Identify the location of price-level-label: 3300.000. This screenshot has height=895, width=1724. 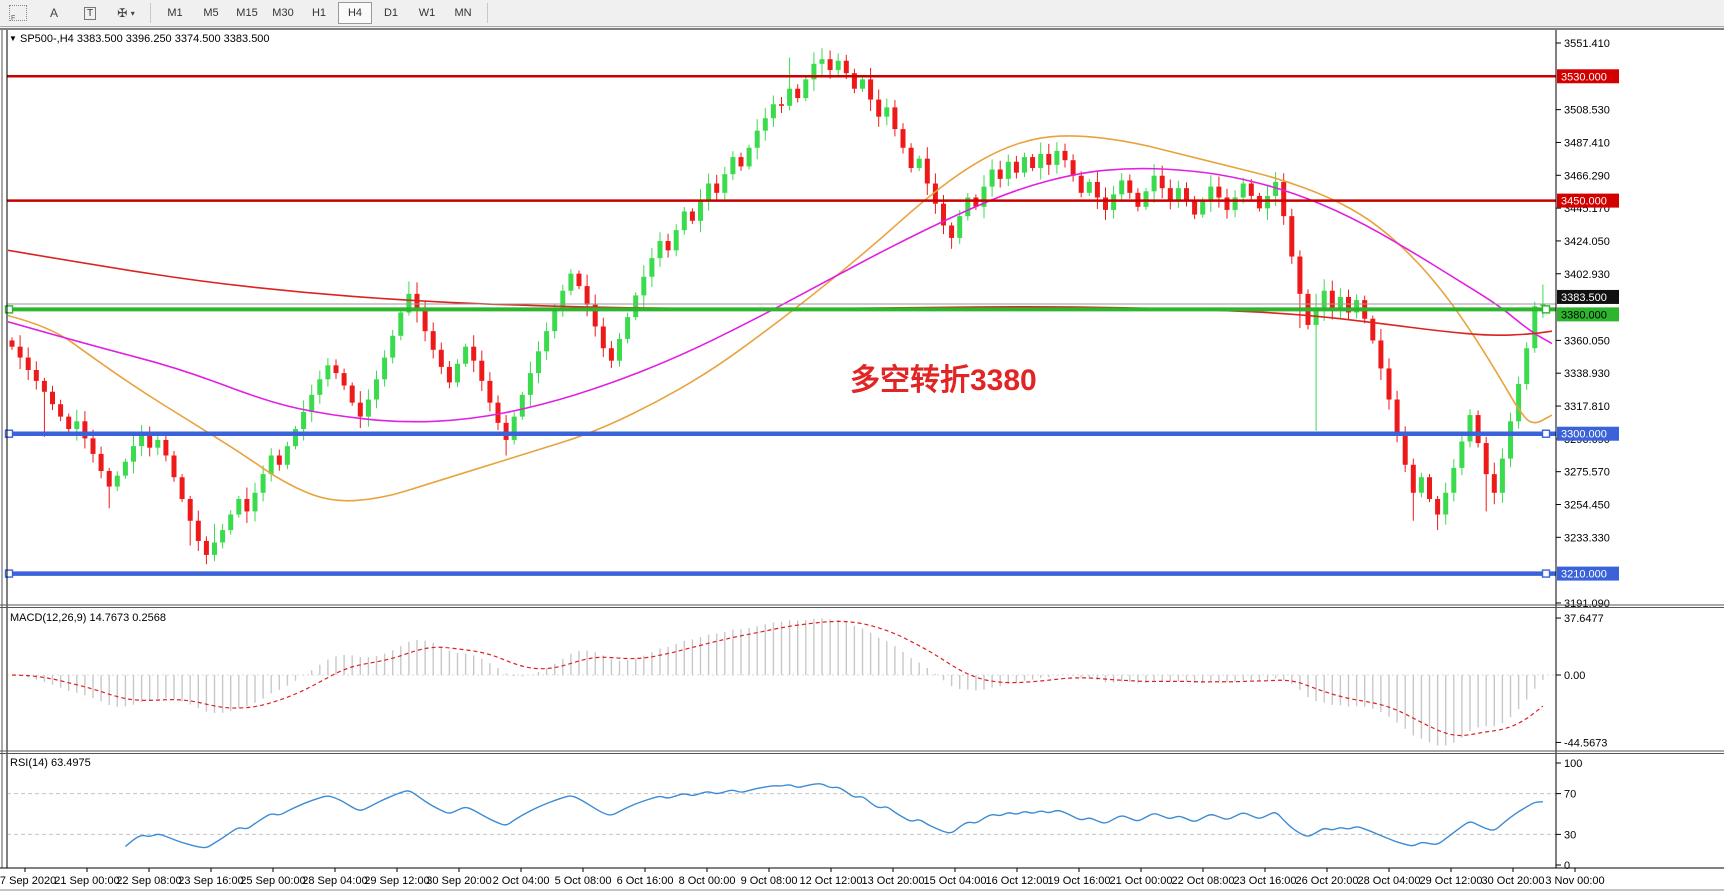
(1584, 435).